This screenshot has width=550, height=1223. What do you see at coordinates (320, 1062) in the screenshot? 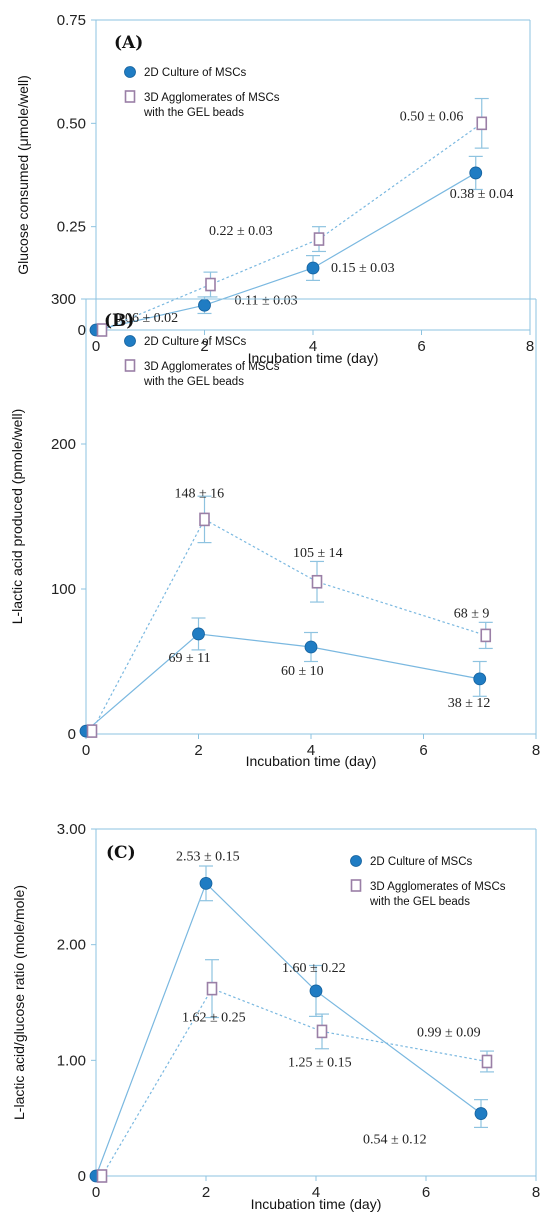
I see `data-label: 1.25 ± 0.15` at bounding box center [320, 1062].